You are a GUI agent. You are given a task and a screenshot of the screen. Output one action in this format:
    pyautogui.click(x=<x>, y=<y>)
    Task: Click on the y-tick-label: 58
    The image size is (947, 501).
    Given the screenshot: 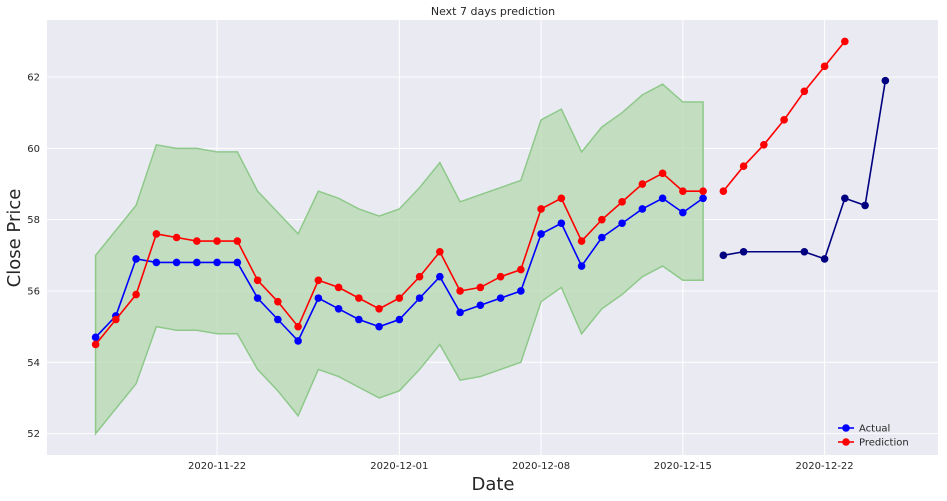 What is the action you would take?
    pyautogui.click(x=33, y=220)
    